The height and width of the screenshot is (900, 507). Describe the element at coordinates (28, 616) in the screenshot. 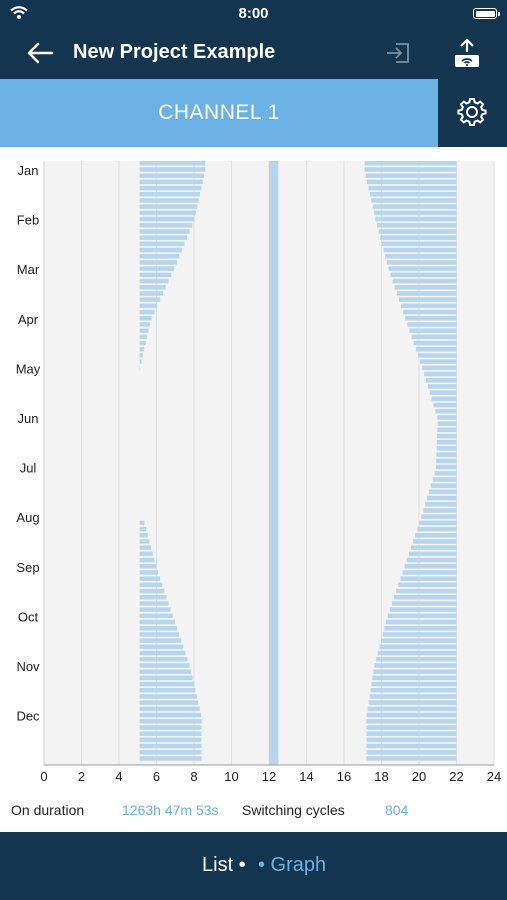

I see `month-label: Oct` at that location.